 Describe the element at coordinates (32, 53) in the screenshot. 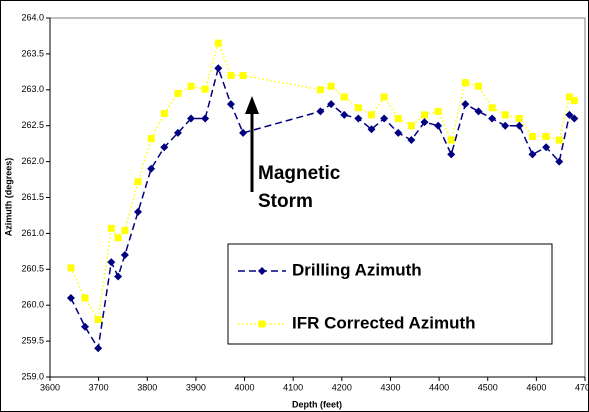

I see `y-tick-label: 263.5` at that location.